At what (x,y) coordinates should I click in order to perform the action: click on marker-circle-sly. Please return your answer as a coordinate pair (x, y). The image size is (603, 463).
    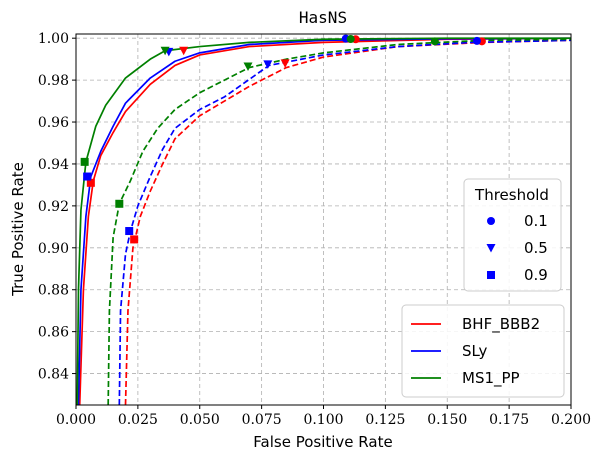
    Looking at the image, I should click on (476, 40).